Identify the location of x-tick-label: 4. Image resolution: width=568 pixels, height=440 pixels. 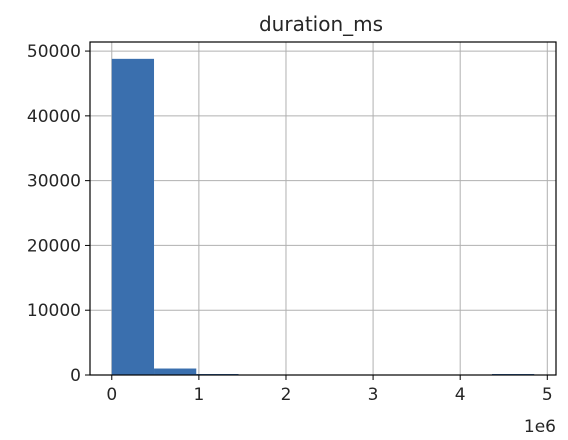
(460, 395).